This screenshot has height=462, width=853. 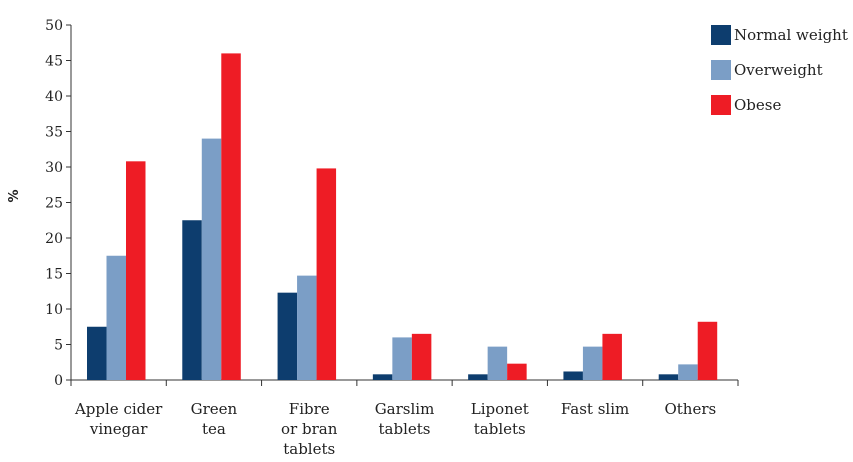 What do you see at coordinates (690, 409) in the screenshot?
I see `category-label: Others` at bounding box center [690, 409].